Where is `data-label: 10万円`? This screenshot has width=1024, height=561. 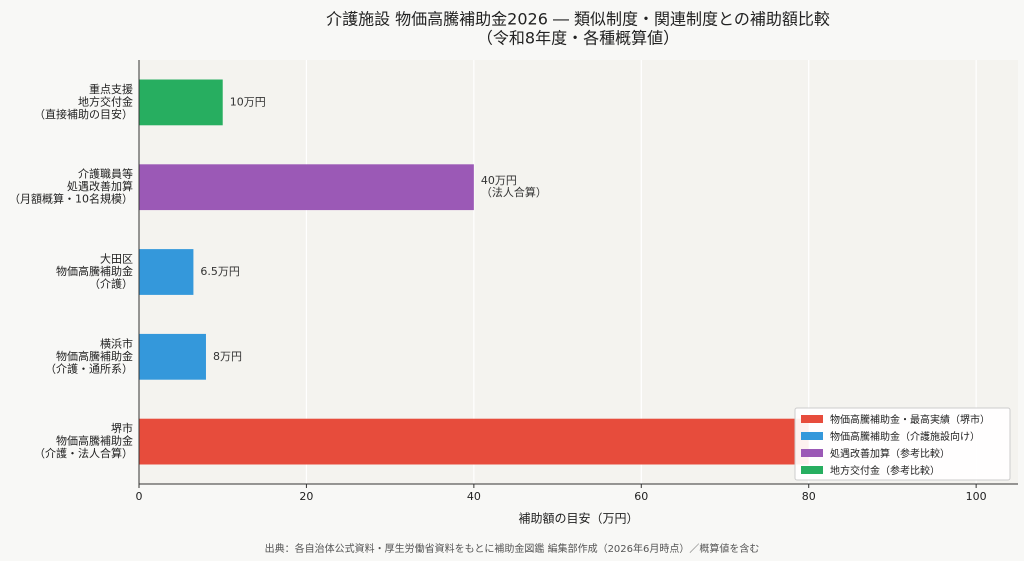 data-label: 10万円 is located at coordinates (248, 101).